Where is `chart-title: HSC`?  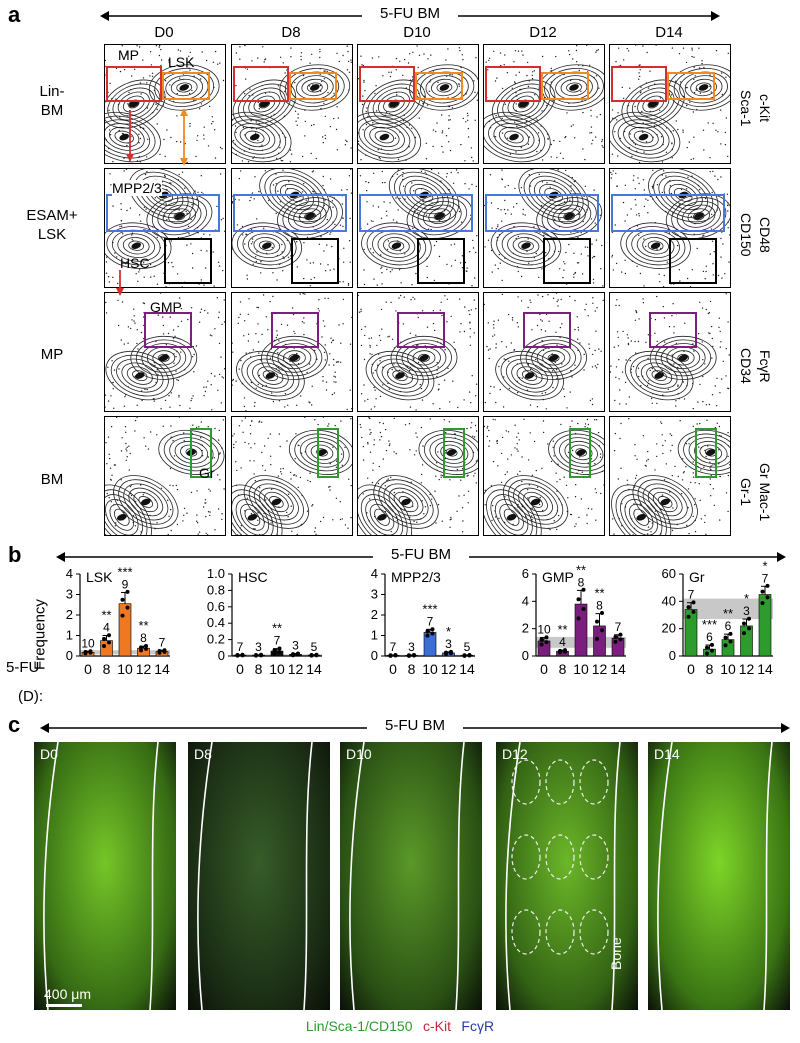
chart-title: HSC is located at coordinates (253, 577).